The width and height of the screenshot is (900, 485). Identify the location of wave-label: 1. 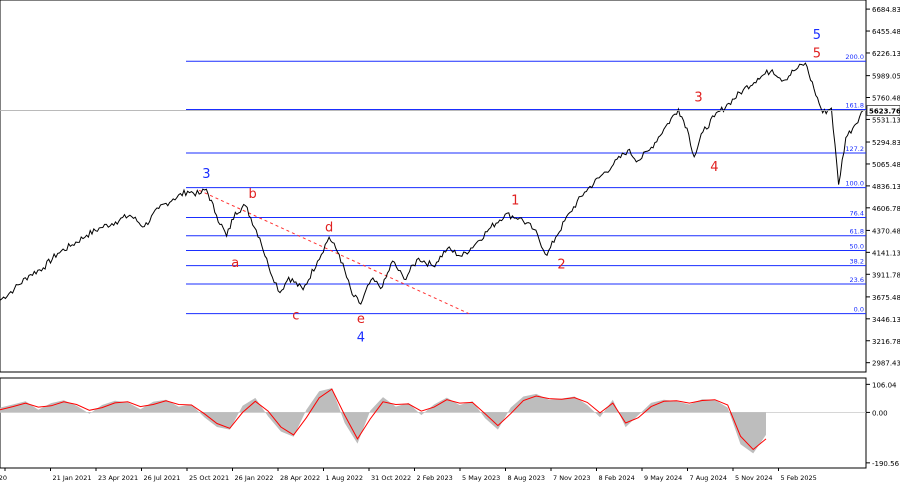
(515, 201).